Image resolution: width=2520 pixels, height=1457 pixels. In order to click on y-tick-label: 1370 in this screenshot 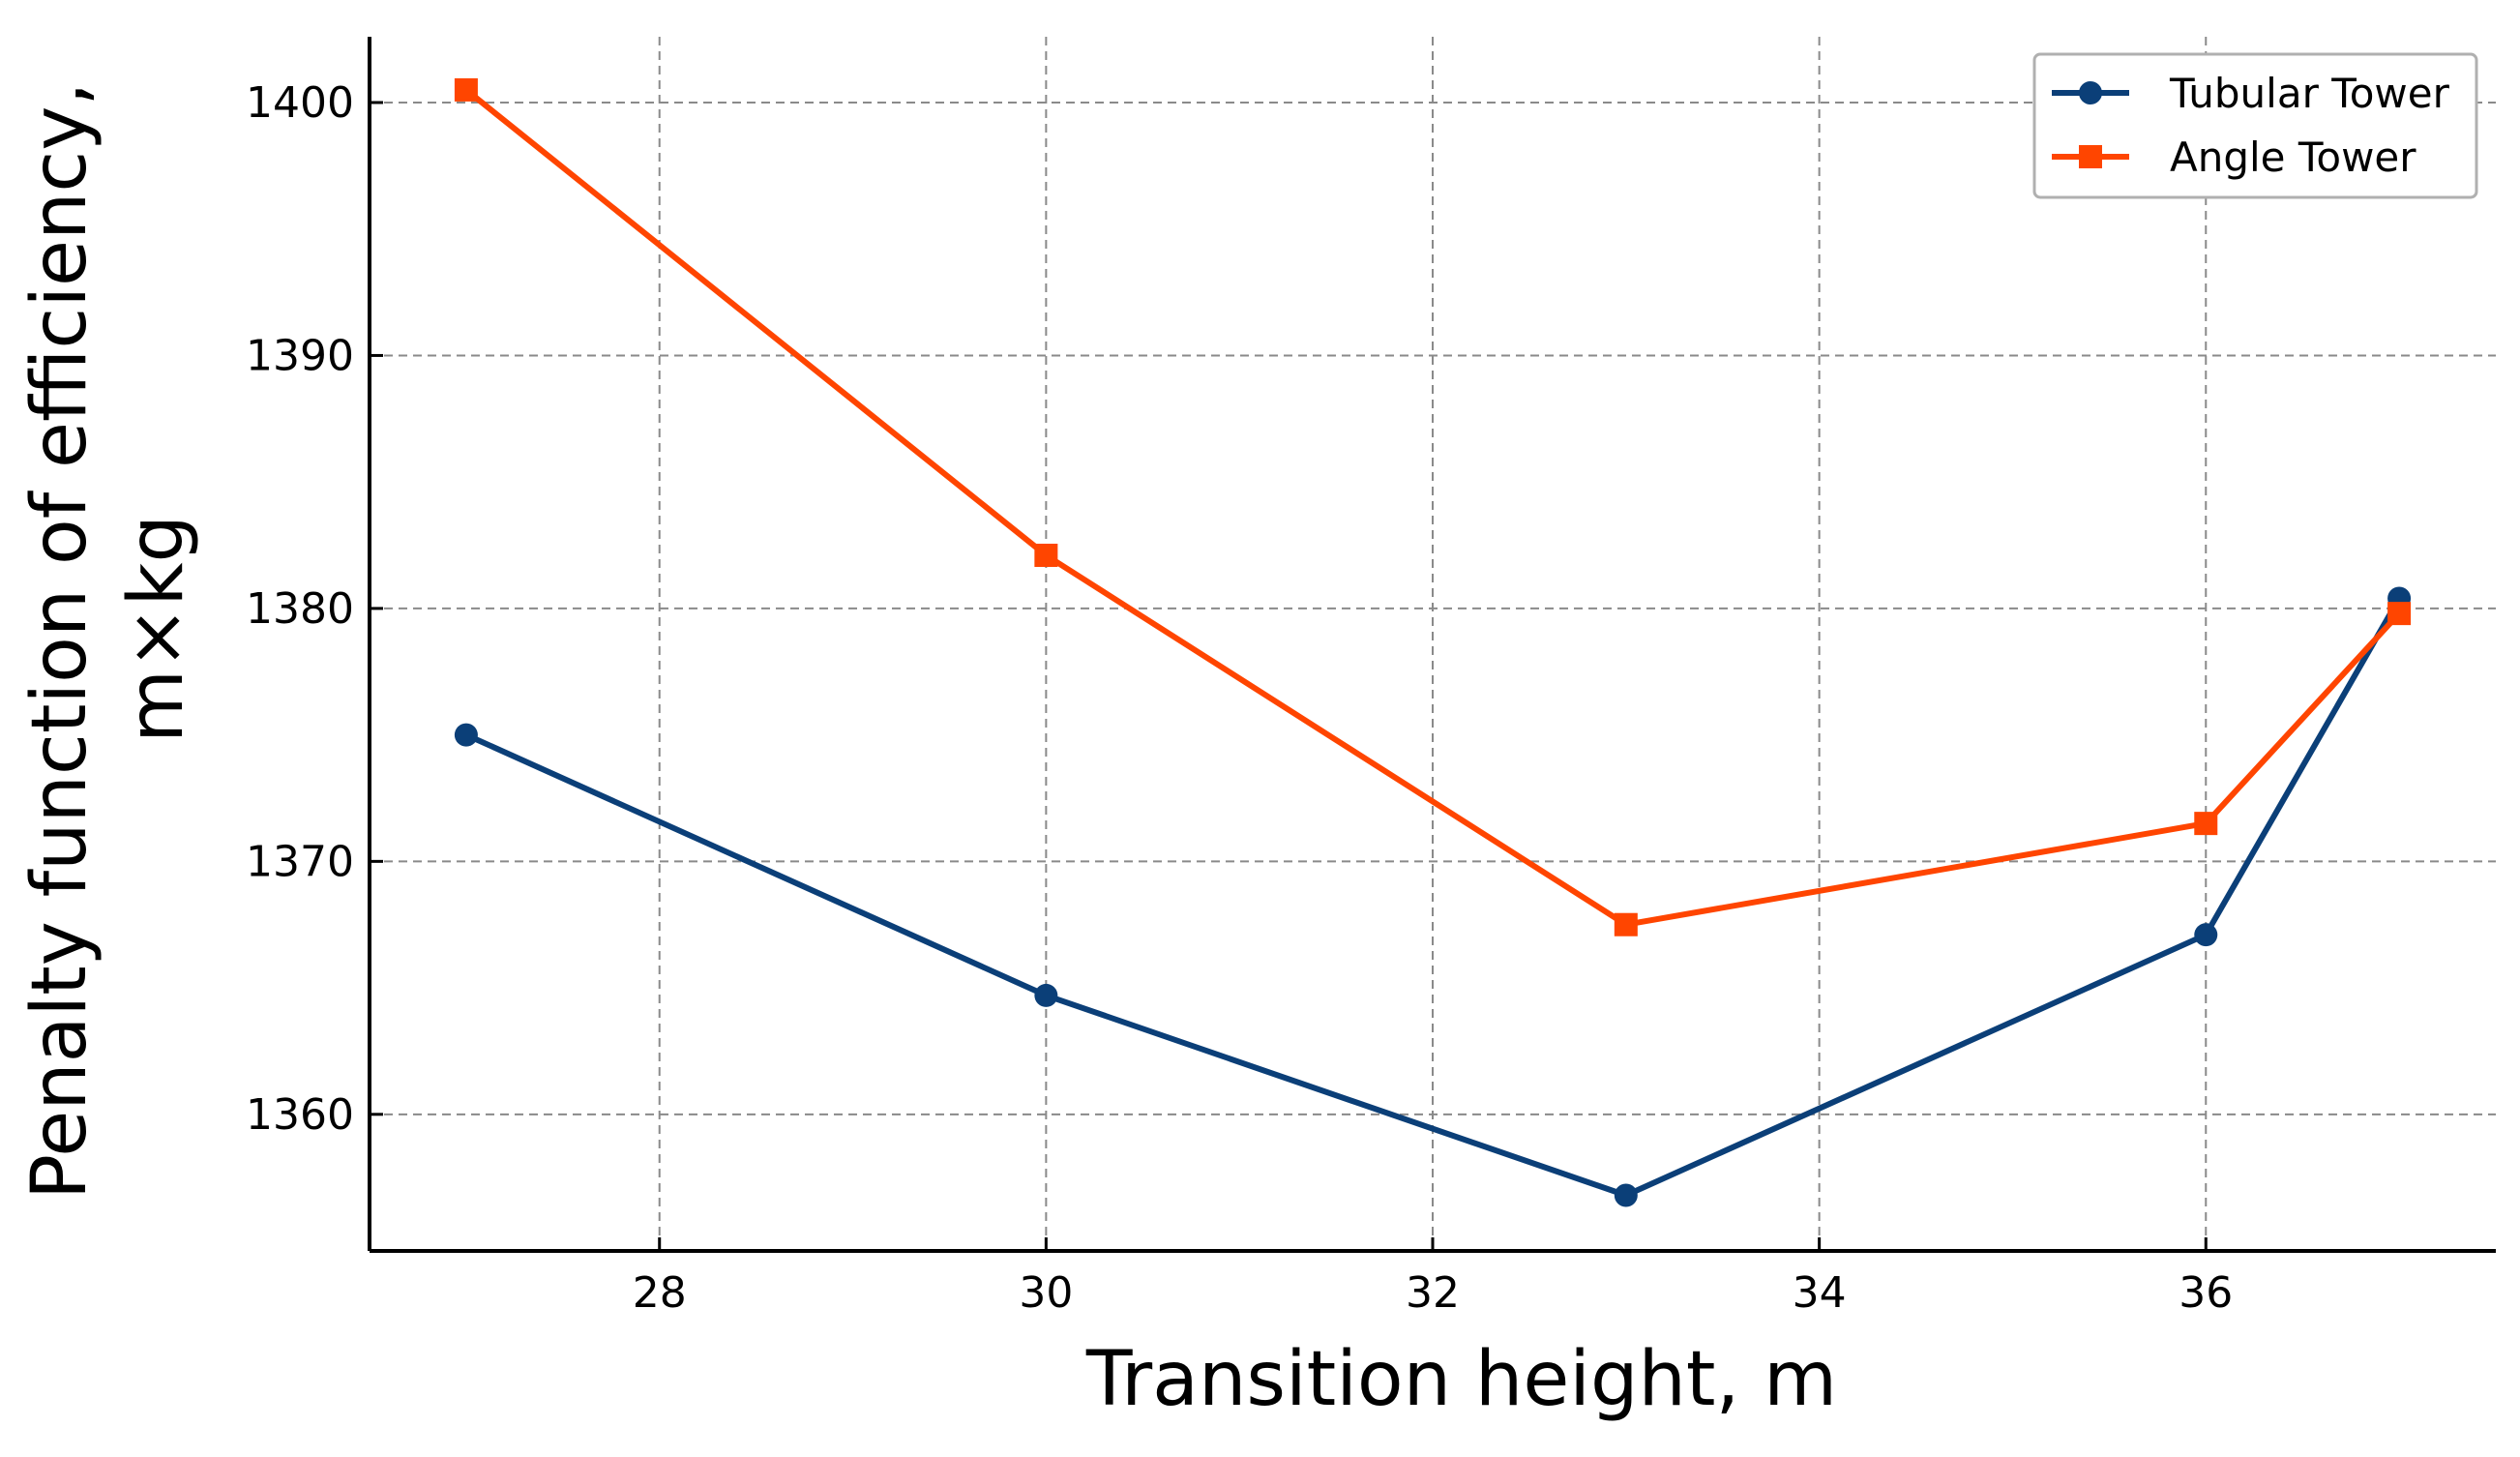, I will do `click(300, 861)`.